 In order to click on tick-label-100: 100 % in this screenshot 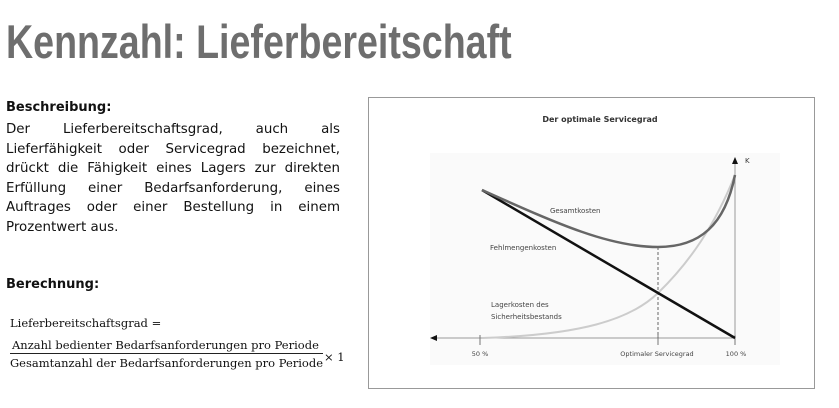, I will do `click(736, 354)`.